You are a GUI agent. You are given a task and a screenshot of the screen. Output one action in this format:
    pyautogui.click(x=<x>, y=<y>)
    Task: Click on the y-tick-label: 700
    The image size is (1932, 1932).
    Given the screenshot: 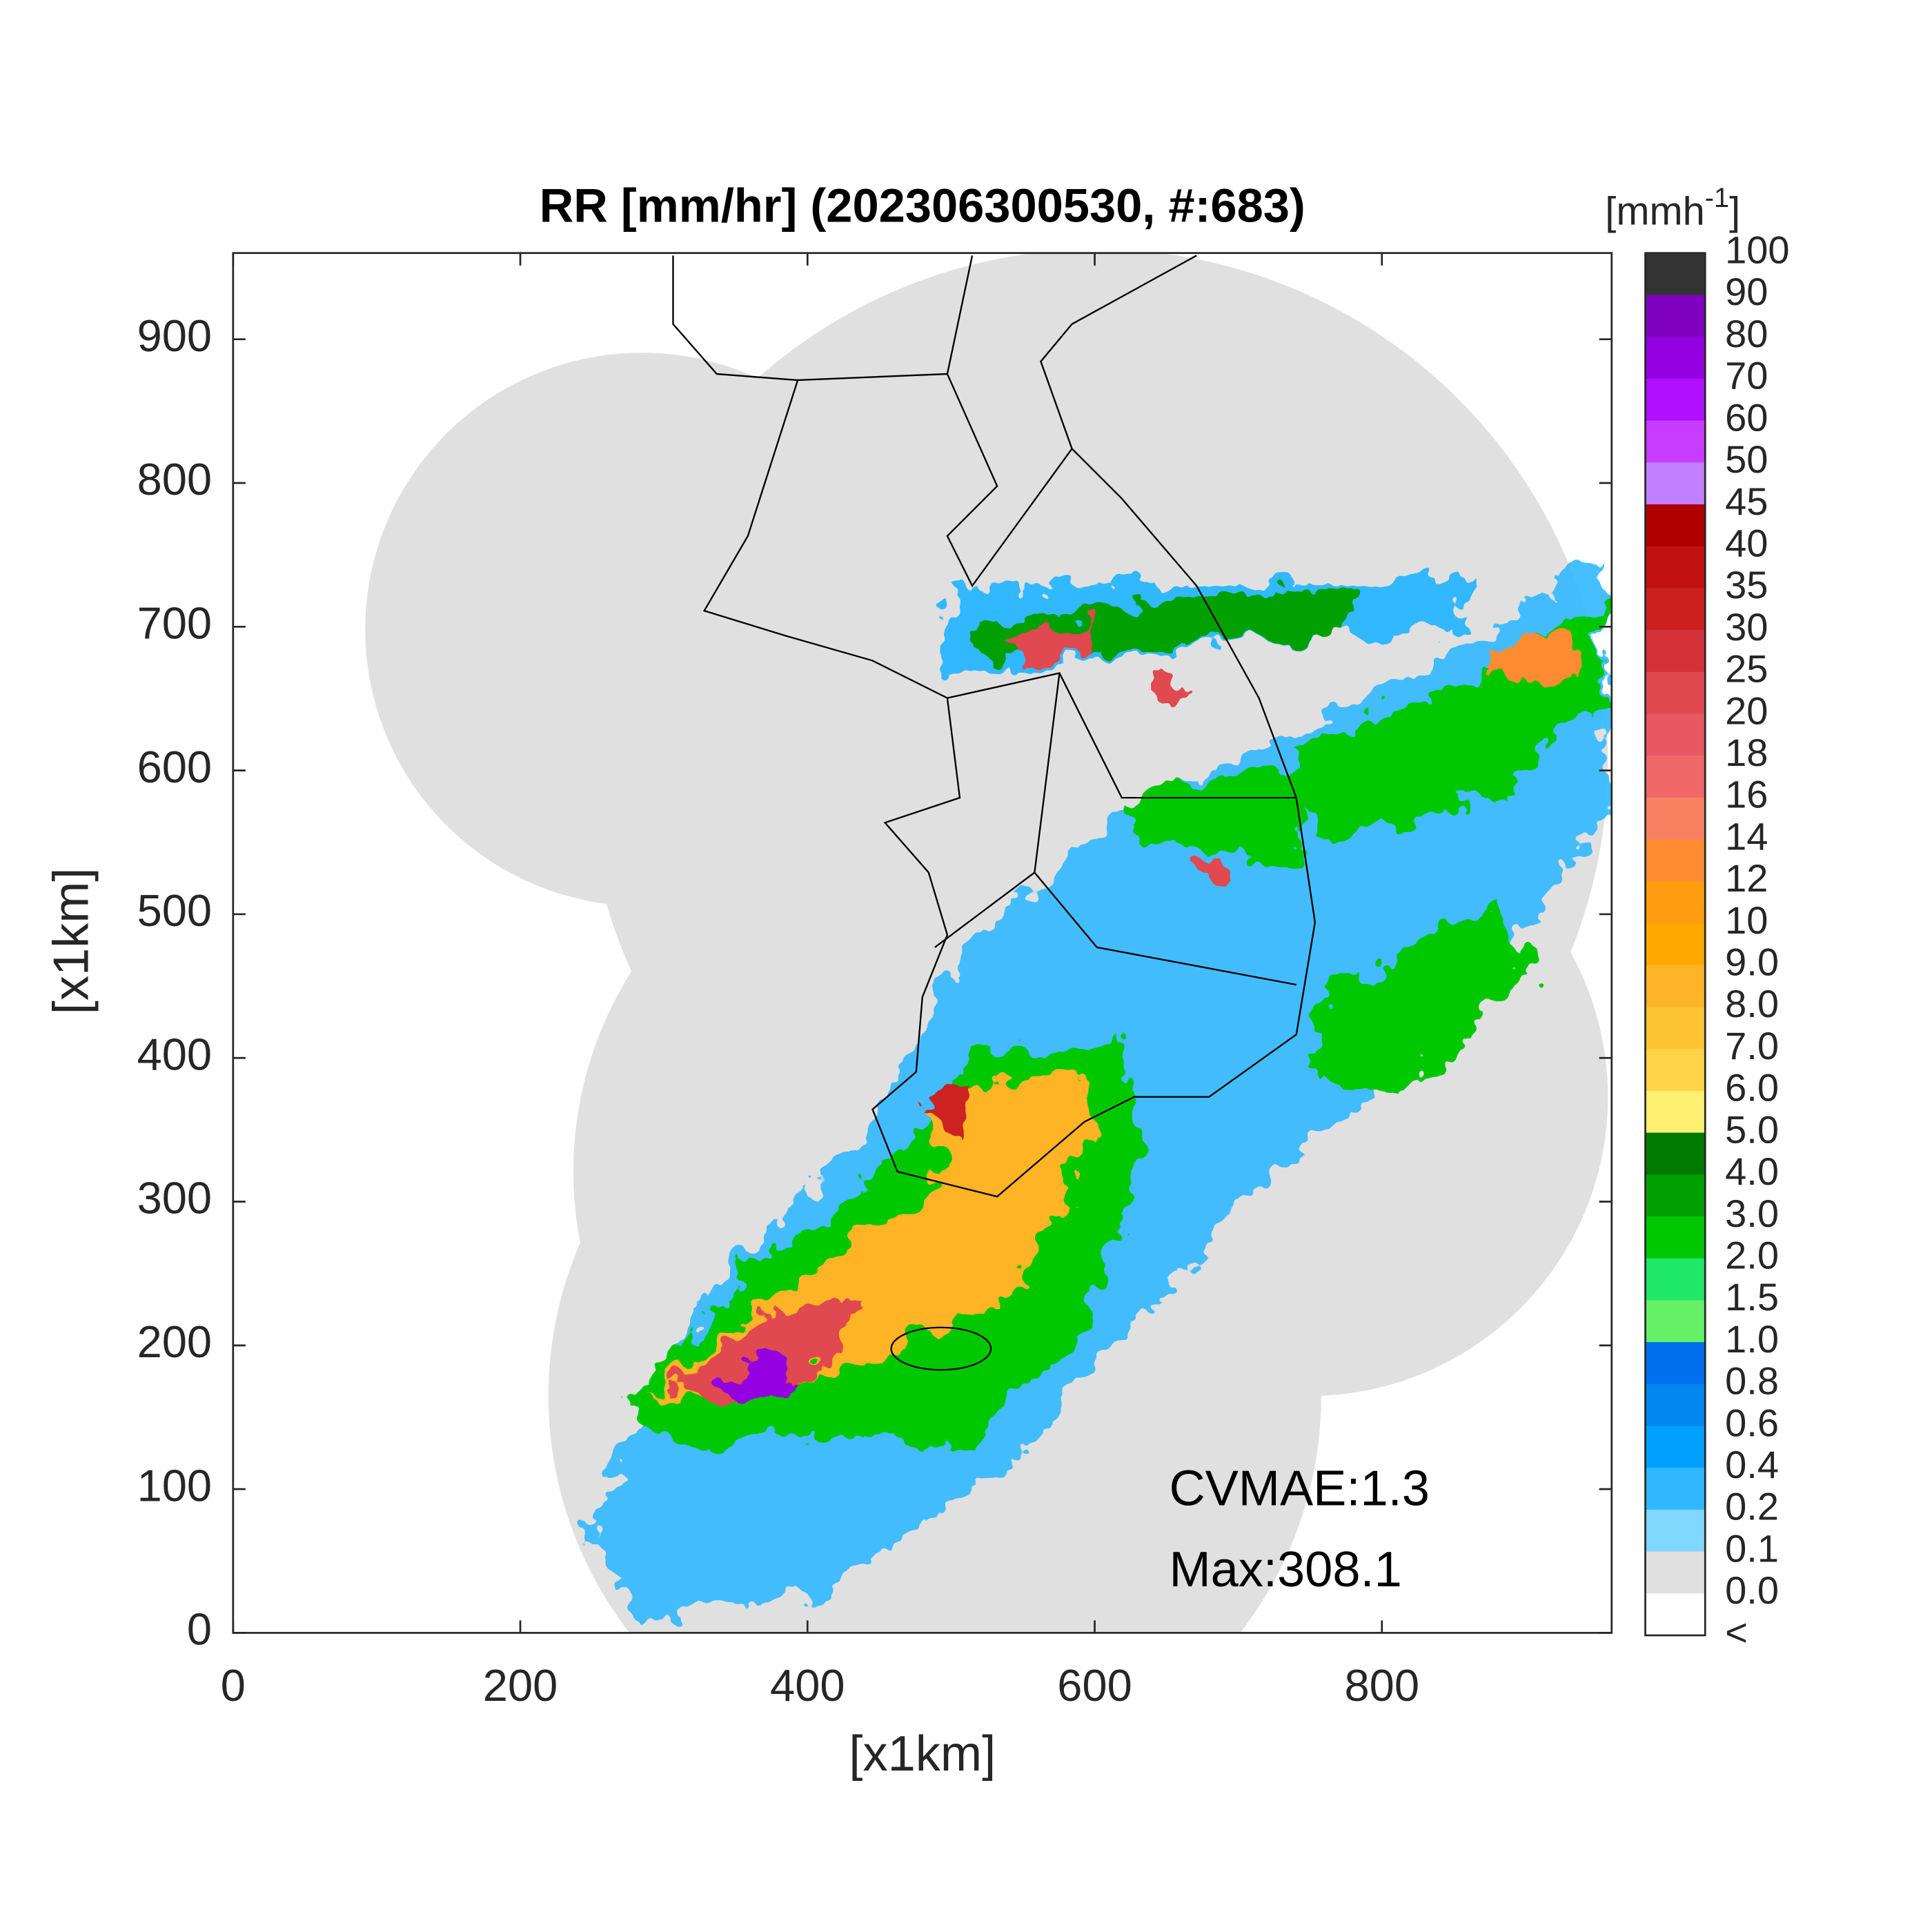 What is the action you would take?
    pyautogui.click(x=174, y=623)
    